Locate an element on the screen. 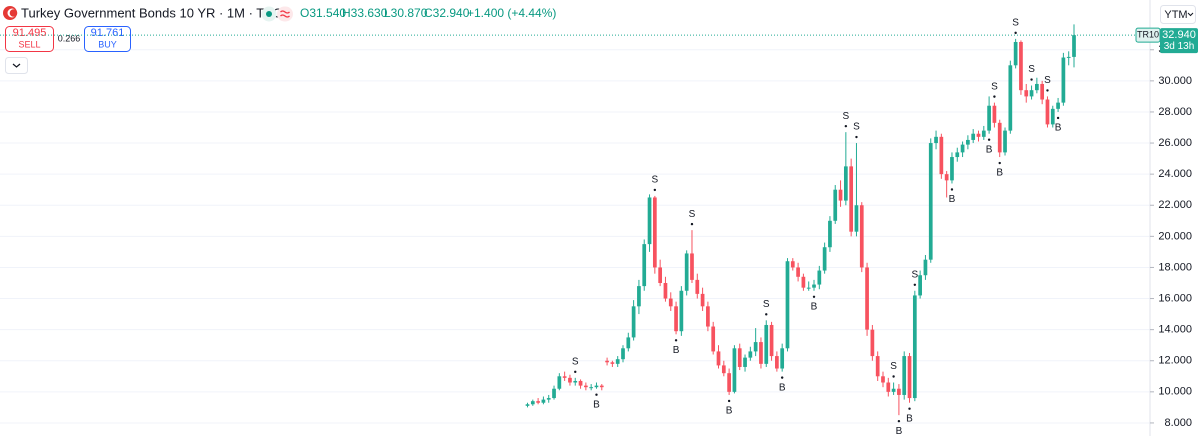  buy-button is located at coordinates (107, 39).